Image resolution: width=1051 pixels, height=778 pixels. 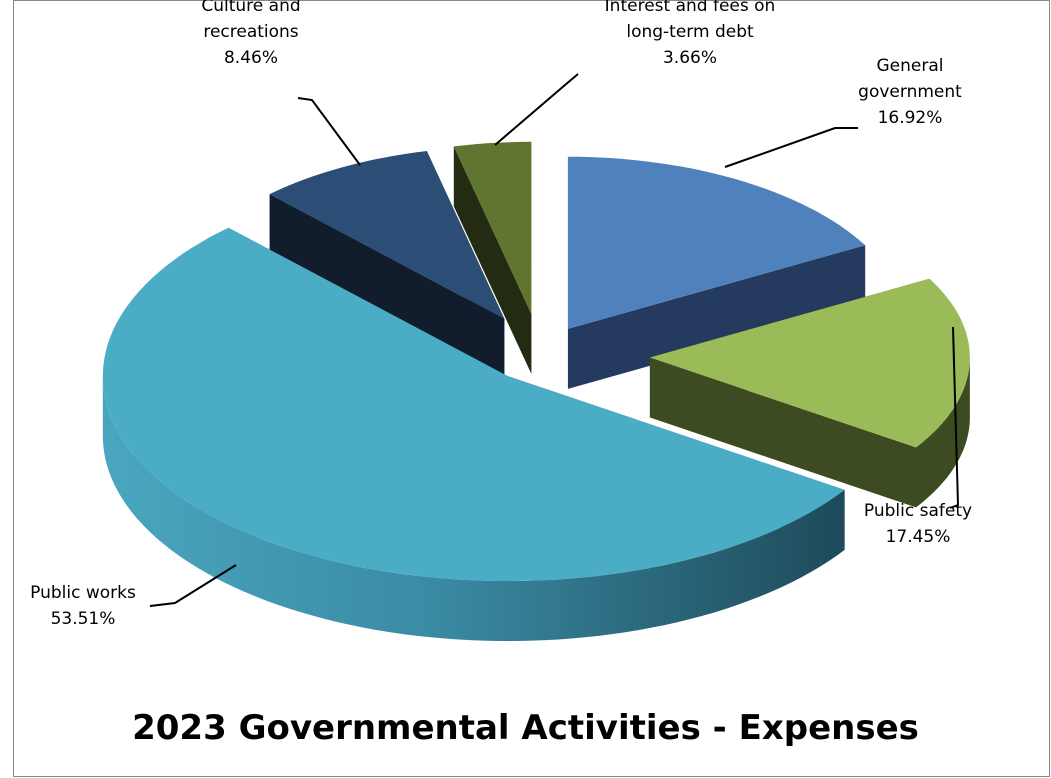 What do you see at coordinates (910, 66) in the screenshot?
I see `slice-label-line: General` at bounding box center [910, 66].